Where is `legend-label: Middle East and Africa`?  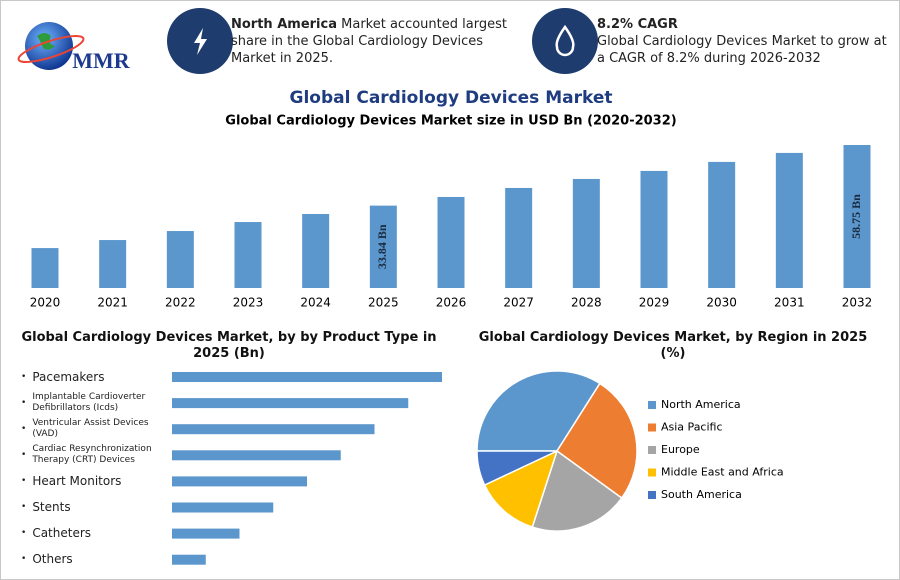 legend-label: Middle East and Africa is located at coordinates (722, 472).